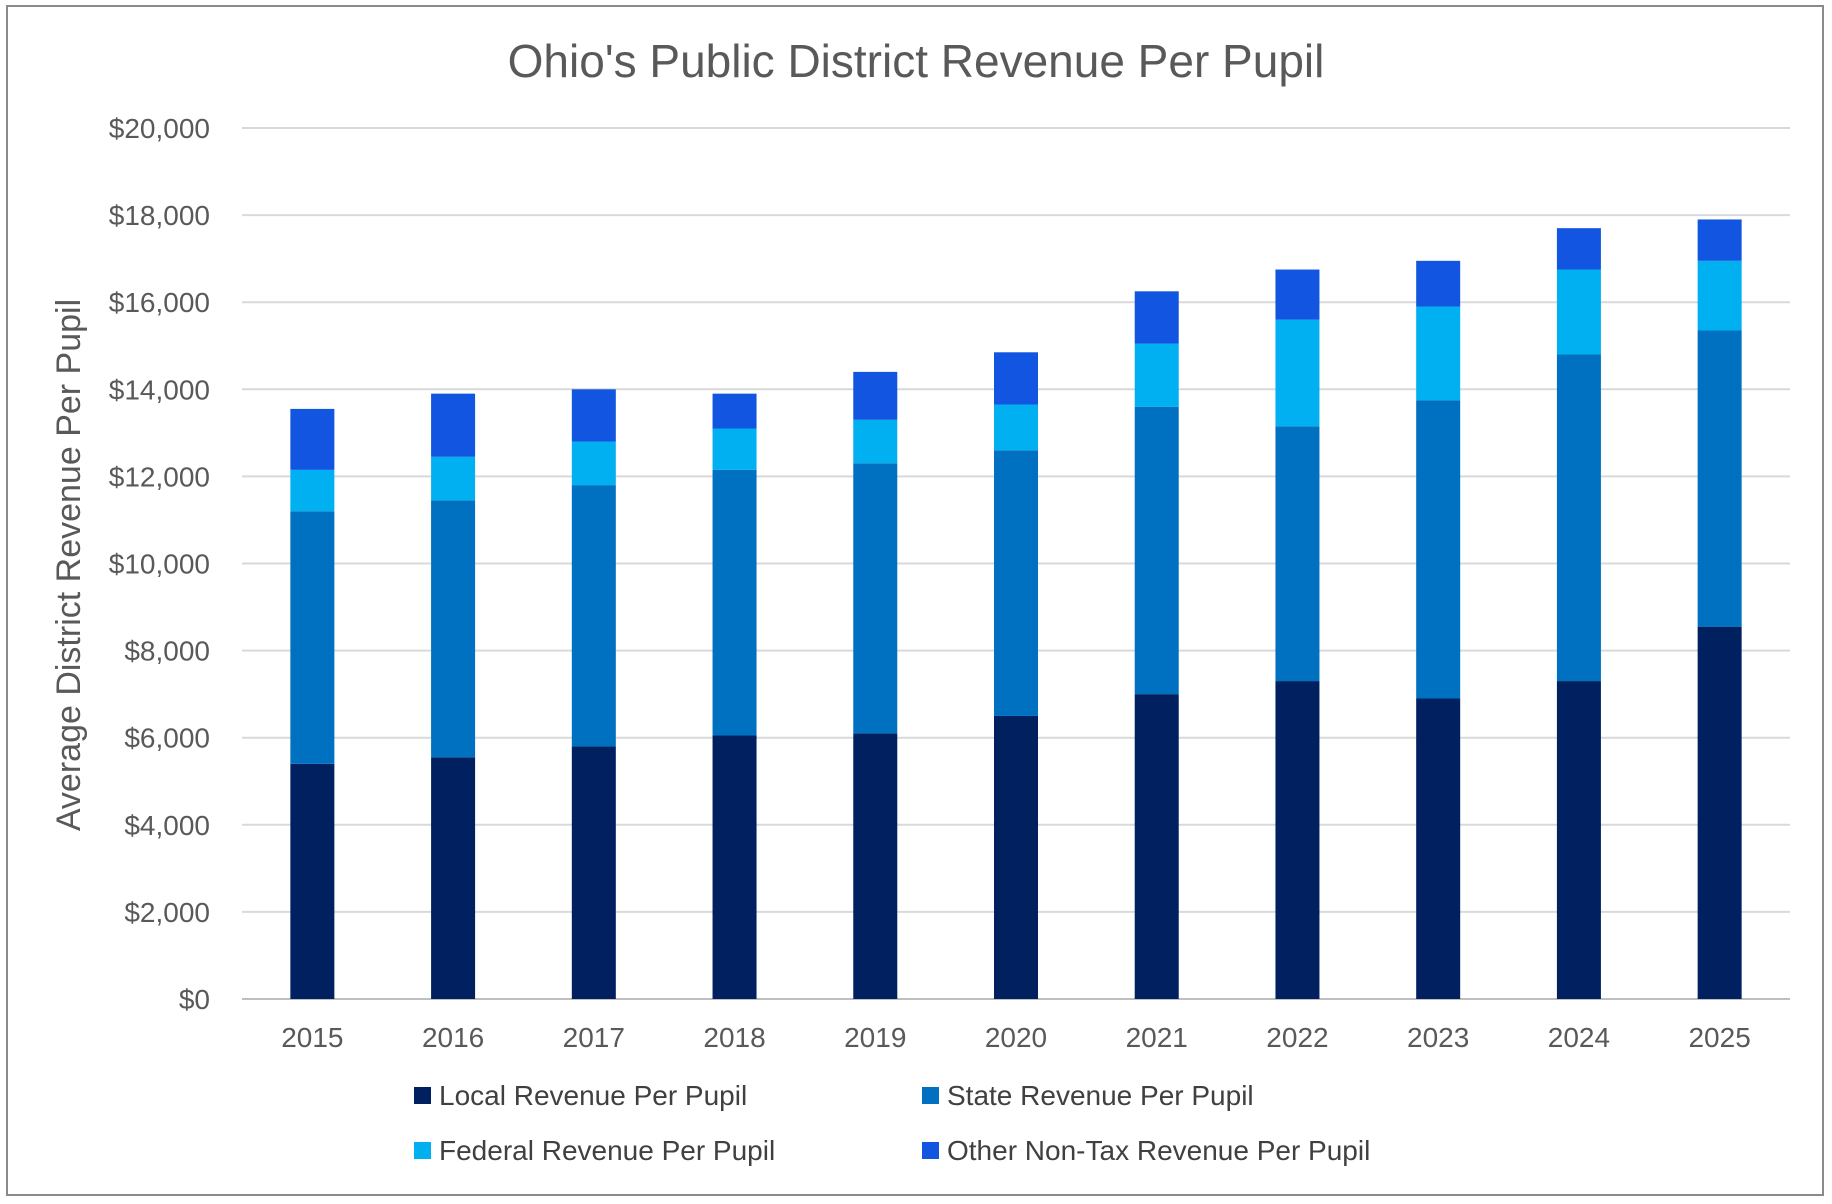 This screenshot has height=1204, width=1832. I want to click on y-axis-title: Average District Revenue Per Pupil, so click(69, 565).